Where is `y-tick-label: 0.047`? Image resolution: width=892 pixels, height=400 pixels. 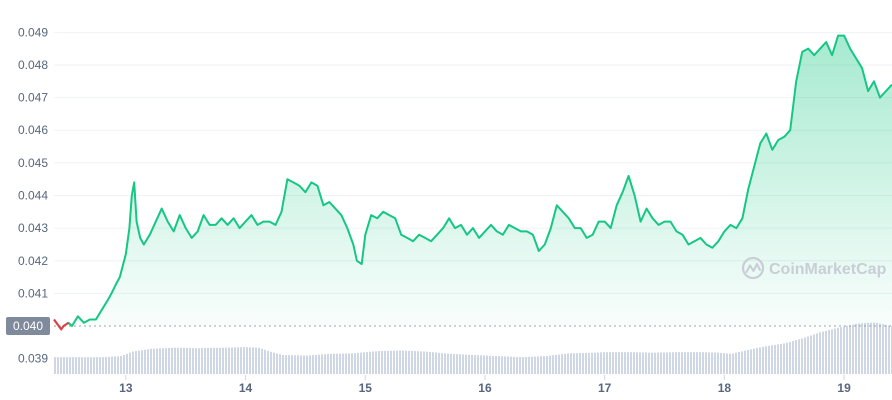
y-tick-label: 0.047 is located at coordinates (33, 98).